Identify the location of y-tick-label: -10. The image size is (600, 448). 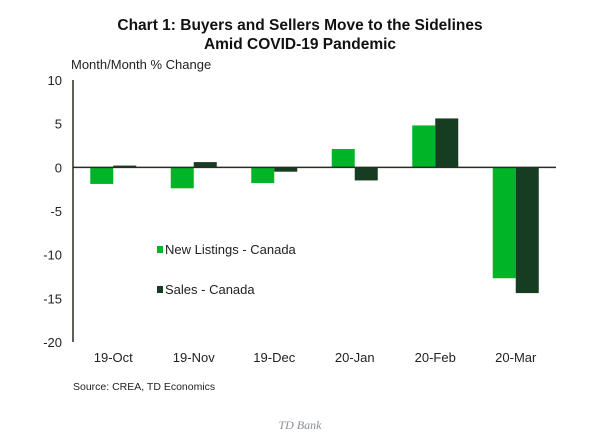
(52, 255).